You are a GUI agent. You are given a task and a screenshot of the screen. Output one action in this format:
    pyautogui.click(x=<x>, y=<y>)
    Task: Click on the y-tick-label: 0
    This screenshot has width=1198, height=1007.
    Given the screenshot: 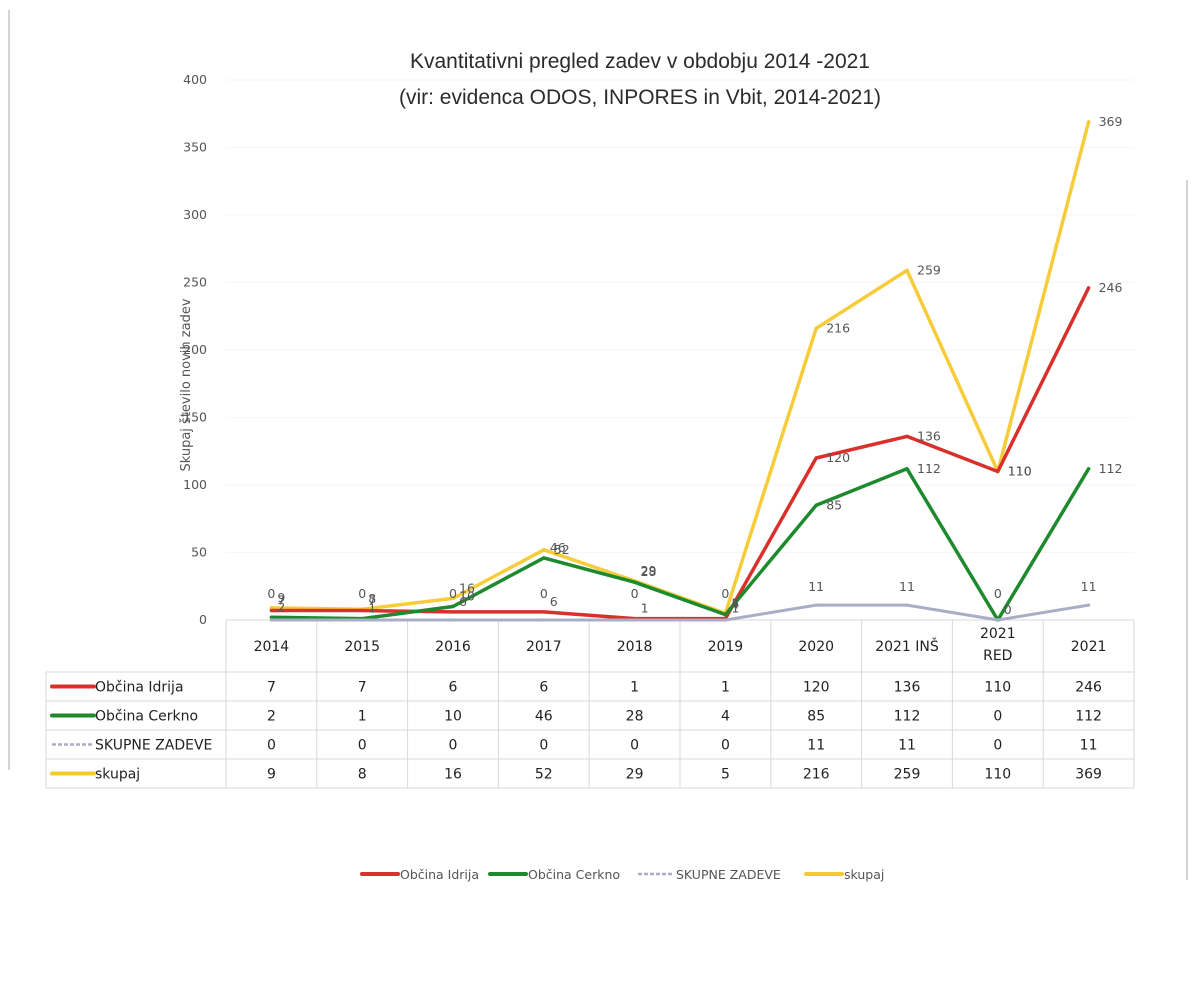 What is the action you would take?
    pyautogui.click(x=203, y=619)
    